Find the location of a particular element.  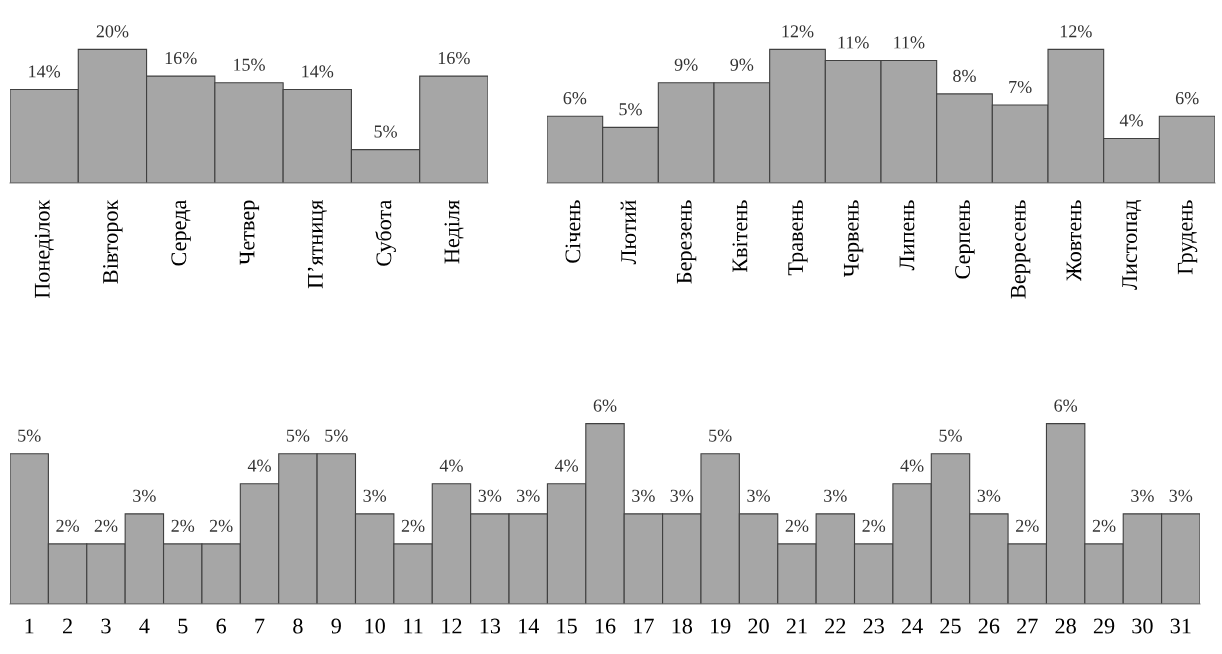

x-tick-label: 9 is located at coordinates (336, 626).